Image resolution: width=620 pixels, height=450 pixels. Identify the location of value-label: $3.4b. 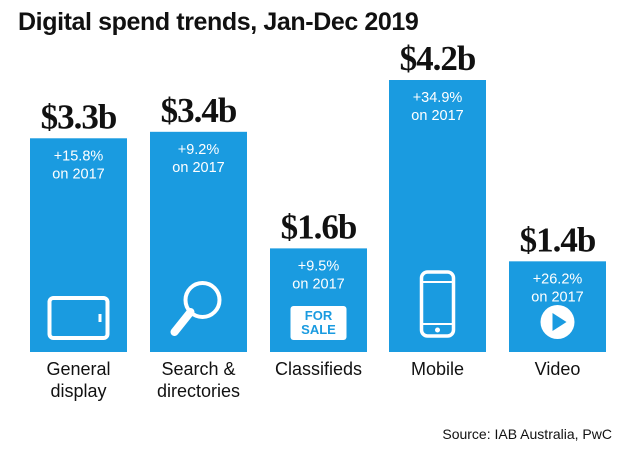
(199, 110).